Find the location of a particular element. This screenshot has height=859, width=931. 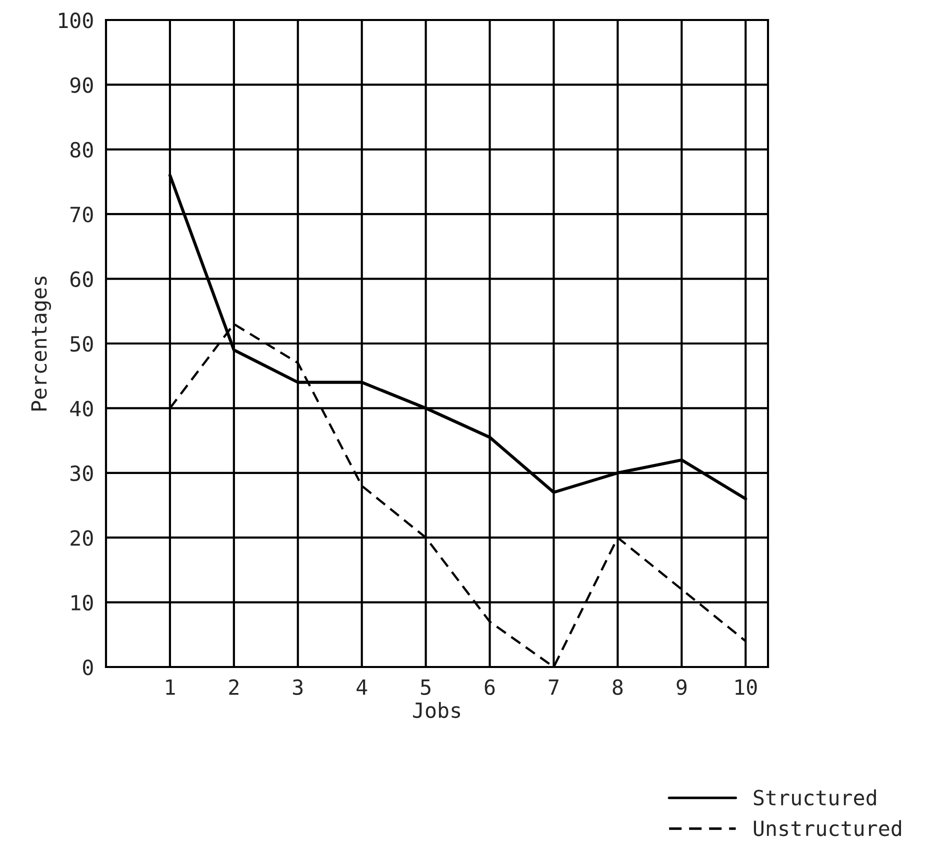

y-axis-title: Percentages is located at coordinates (41, 343).